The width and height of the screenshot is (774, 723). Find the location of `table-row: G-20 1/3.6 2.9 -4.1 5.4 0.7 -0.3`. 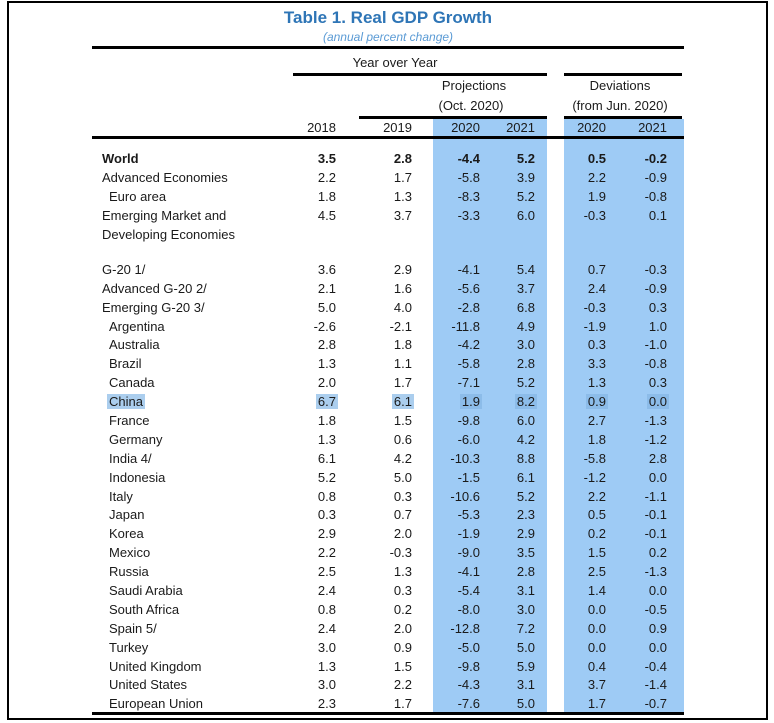

table-row: G-20 1/3.6 2.9 -4.1 5.4 0.7 -0.3 is located at coordinates (388, 270).